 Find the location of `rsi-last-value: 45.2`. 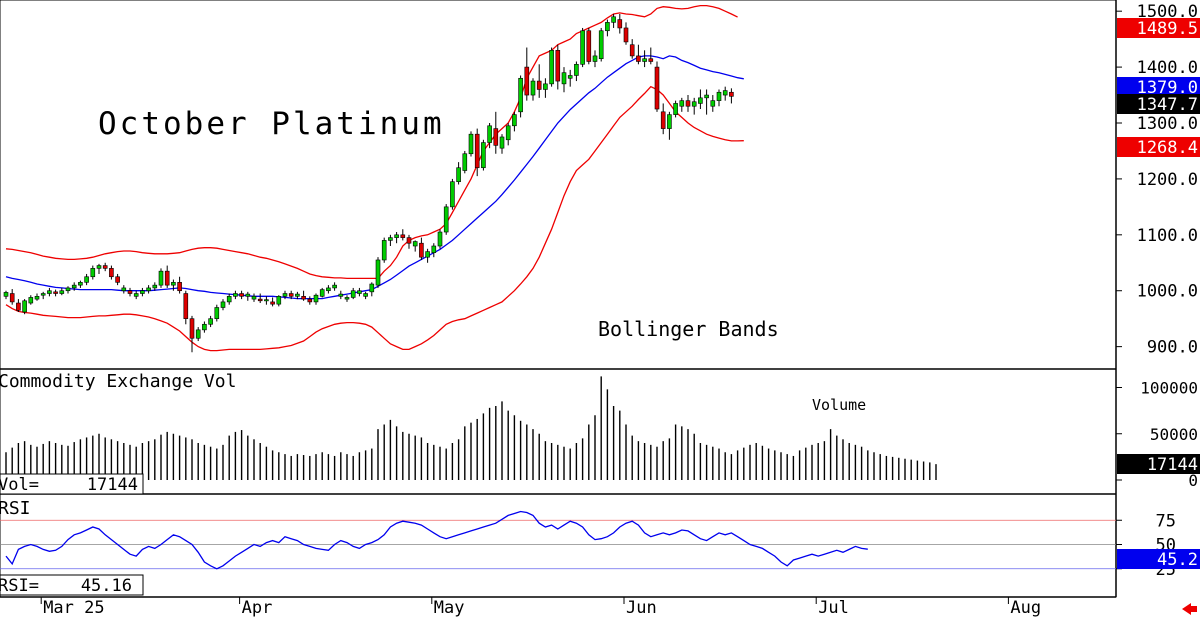

rsi-last-value: 45.2 is located at coordinates (1177, 560).